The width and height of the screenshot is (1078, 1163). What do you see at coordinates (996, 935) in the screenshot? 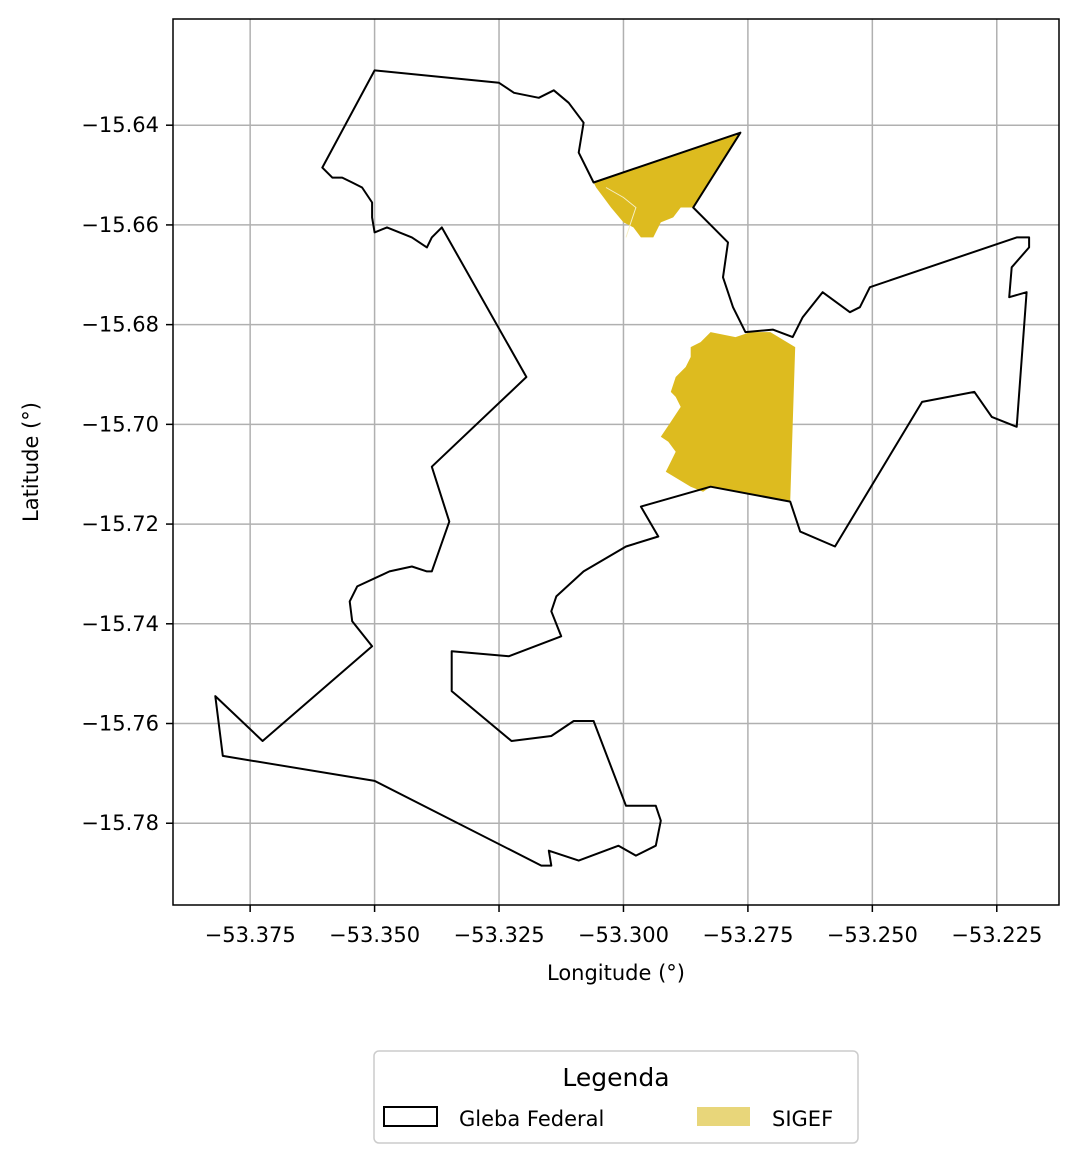
I see `x-tick-label: −53.225` at bounding box center [996, 935].